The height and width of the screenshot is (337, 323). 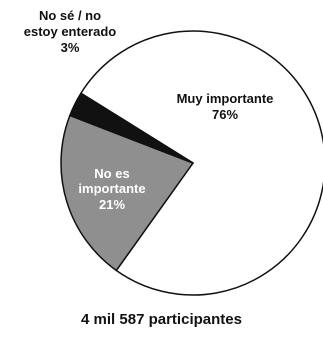 What do you see at coordinates (111, 188) in the screenshot?
I see `label-no-es-importante-line2: importante` at bounding box center [111, 188].